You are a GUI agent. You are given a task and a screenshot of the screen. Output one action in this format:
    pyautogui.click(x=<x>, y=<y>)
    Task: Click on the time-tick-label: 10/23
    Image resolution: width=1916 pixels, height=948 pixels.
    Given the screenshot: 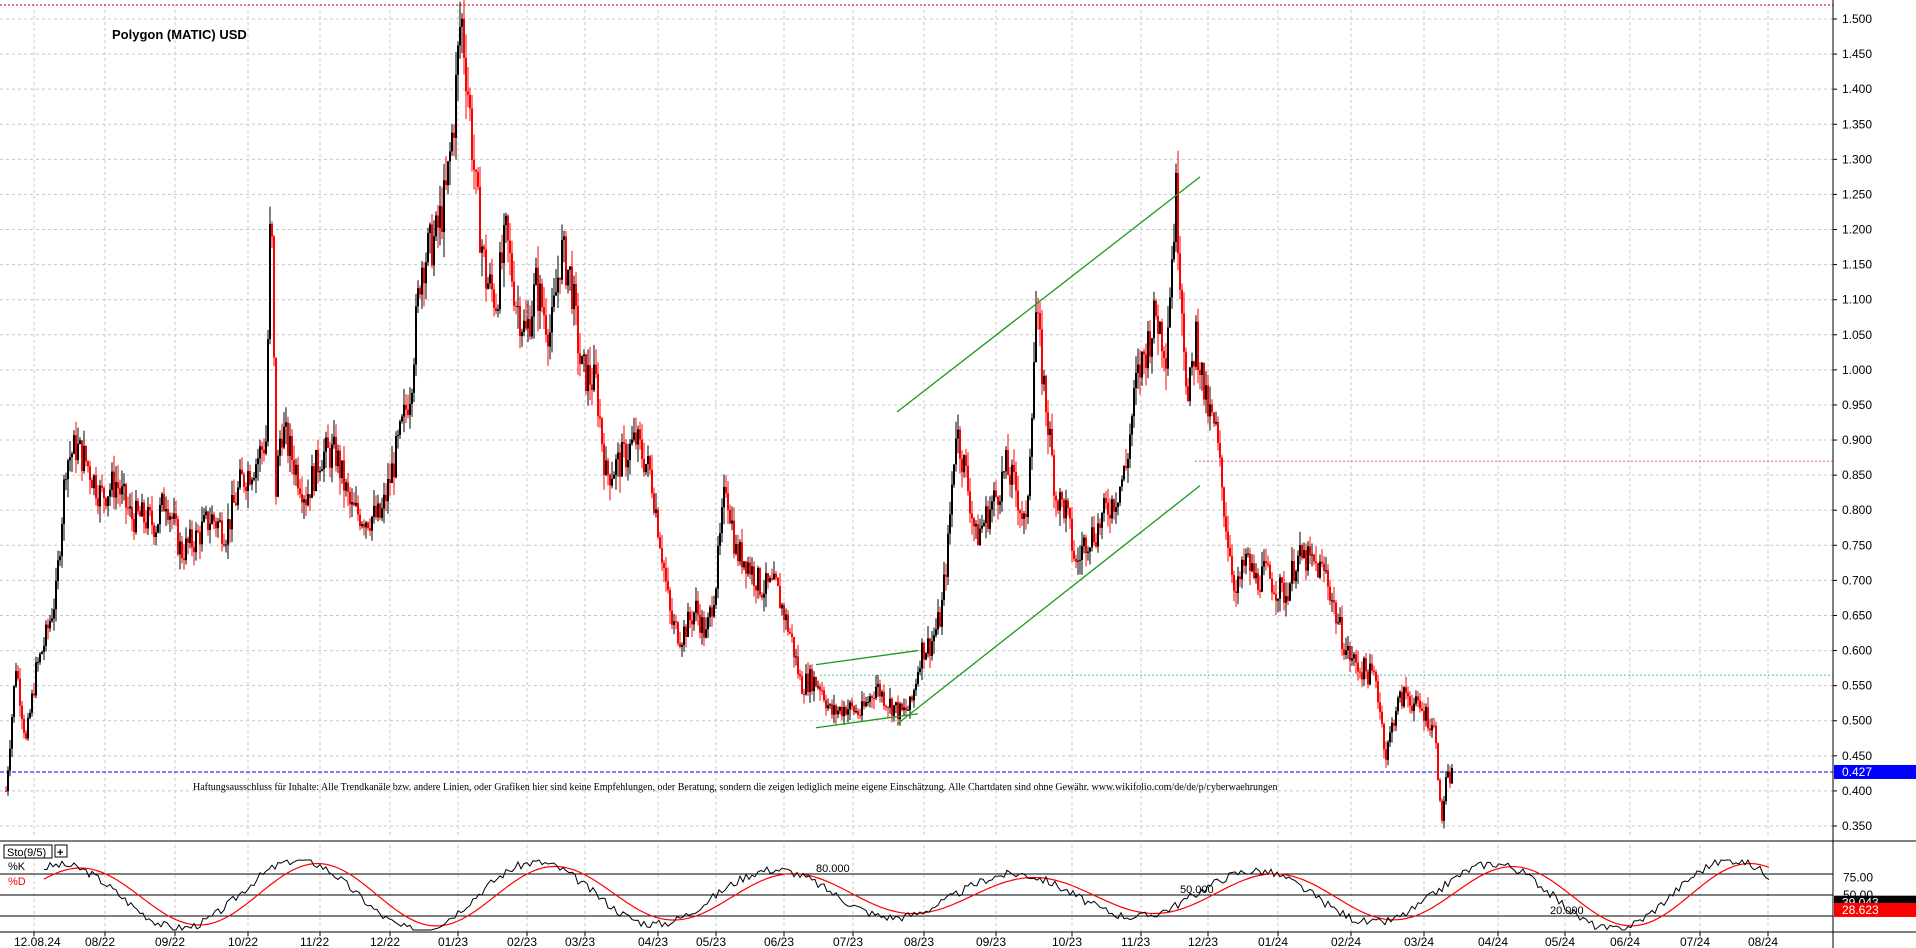 What is the action you would take?
    pyautogui.click(x=1067, y=941)
    